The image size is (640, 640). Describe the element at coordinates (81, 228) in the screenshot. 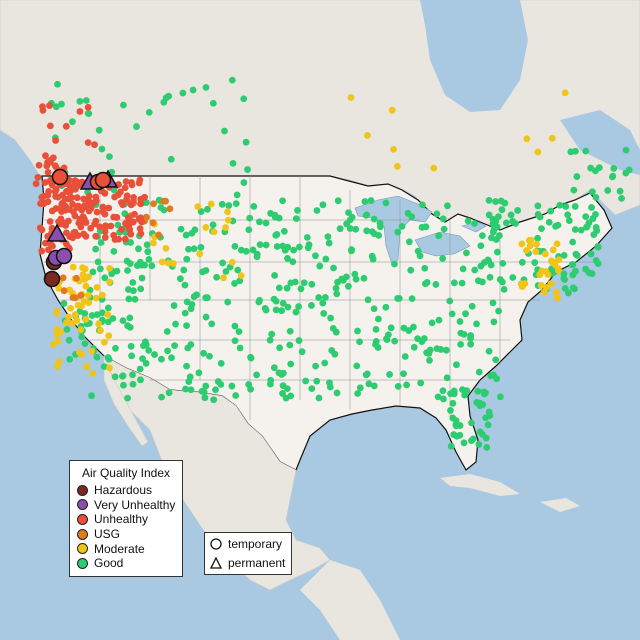

I see `large-markers-layer` at that location.